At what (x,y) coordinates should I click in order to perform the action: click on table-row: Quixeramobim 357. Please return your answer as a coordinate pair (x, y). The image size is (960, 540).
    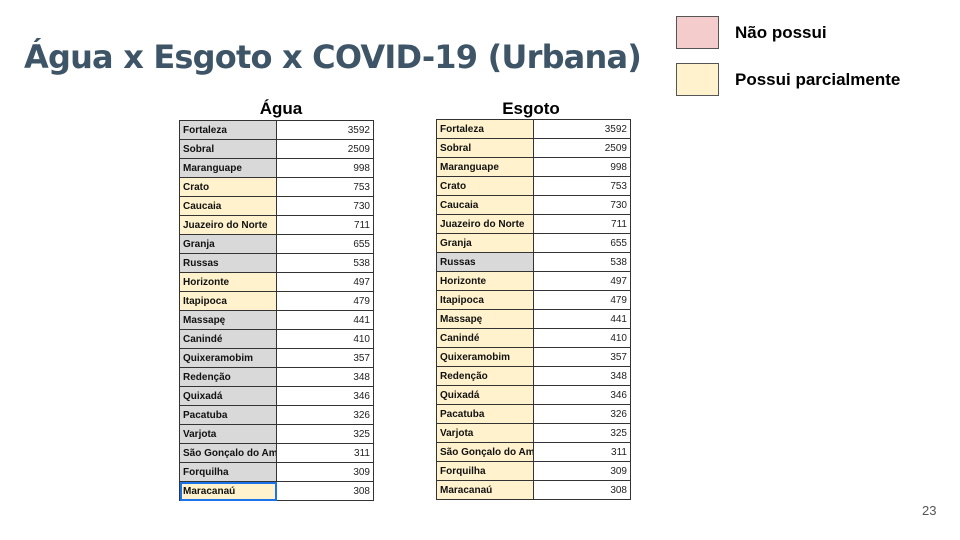
    Looking at the image, I should click on (276, 358).